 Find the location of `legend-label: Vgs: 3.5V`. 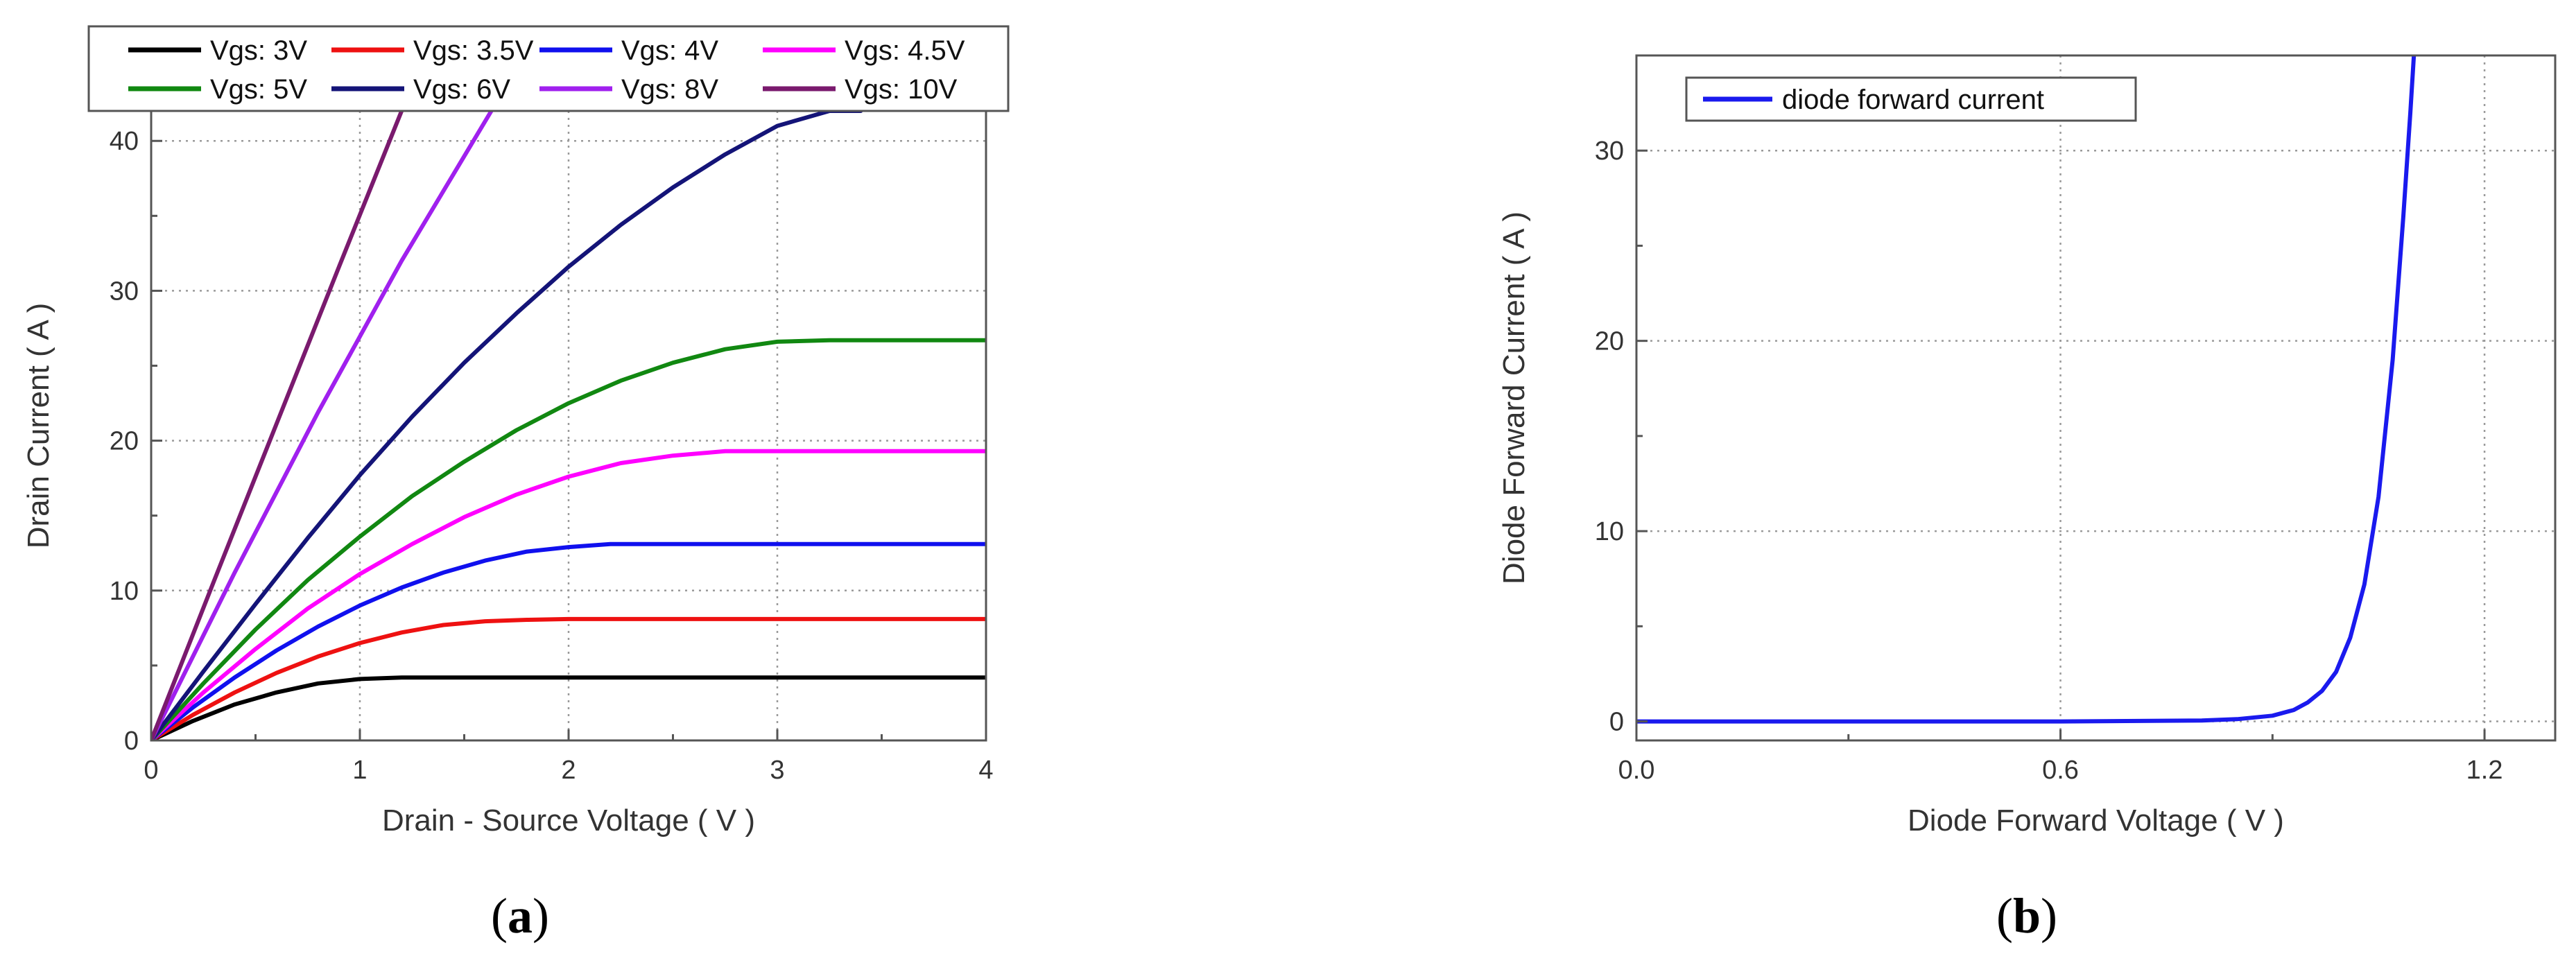

legend-label: Vgs: 3.5V is located at coordinates (473, 50).